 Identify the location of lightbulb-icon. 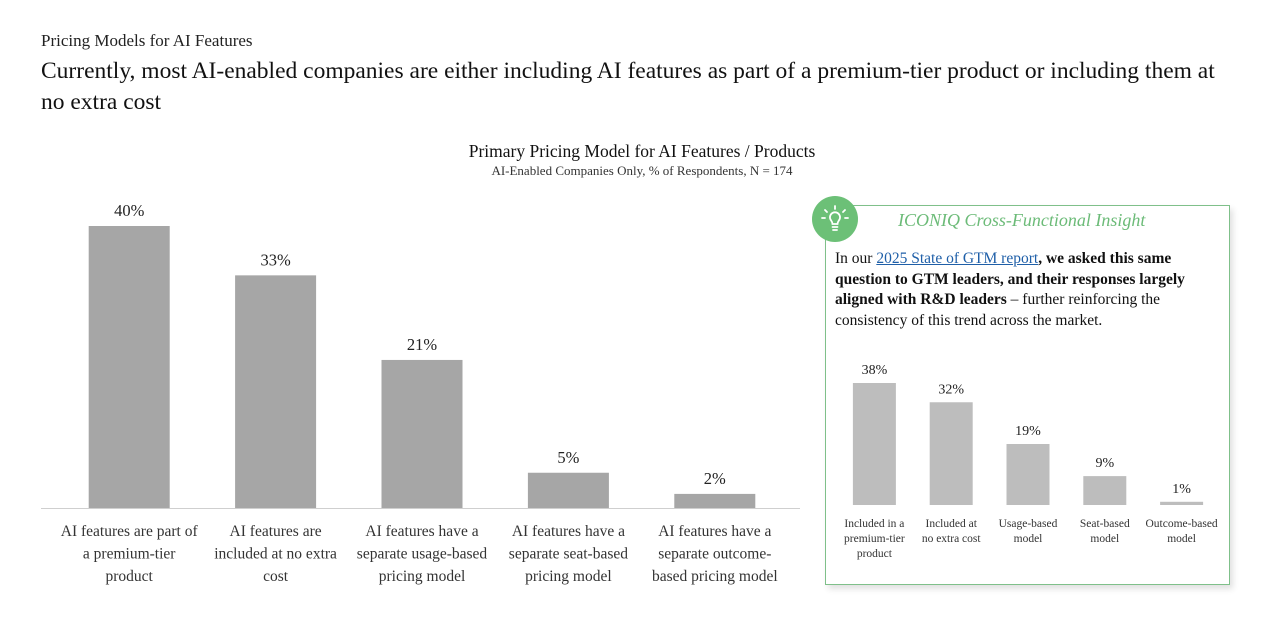
(835, 219).